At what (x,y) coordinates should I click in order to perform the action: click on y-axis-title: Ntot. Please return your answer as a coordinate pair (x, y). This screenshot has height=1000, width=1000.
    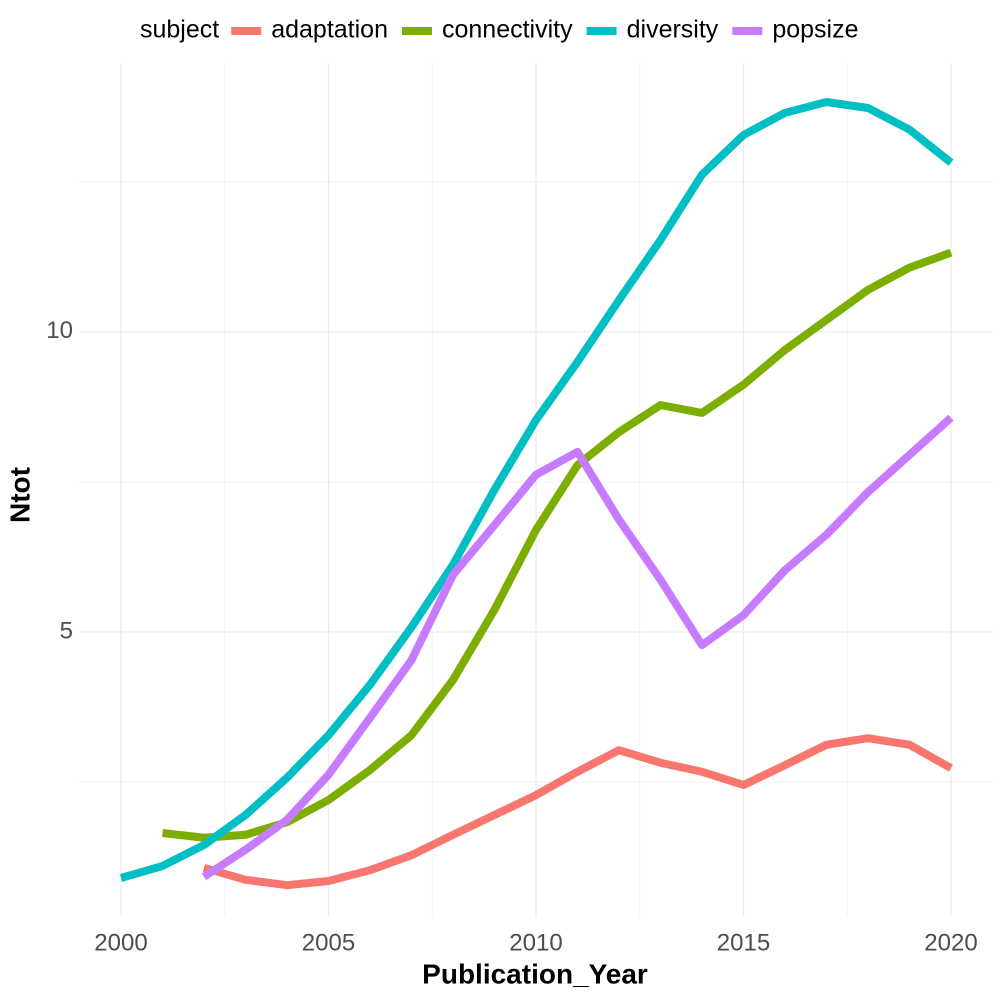
    Looking at the image, I should click on (19, 495).